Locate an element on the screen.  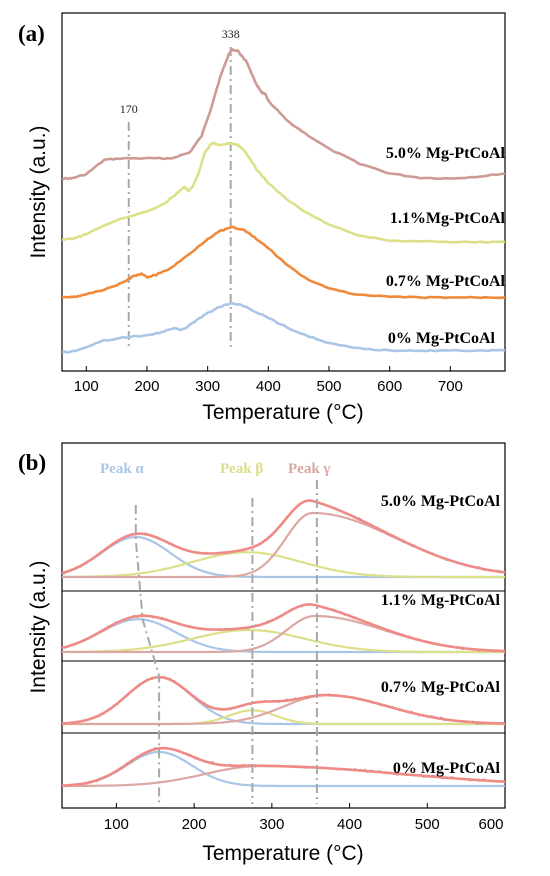
panel-b-x-tick-label-100: 100 is located at coordinates (116, 824).